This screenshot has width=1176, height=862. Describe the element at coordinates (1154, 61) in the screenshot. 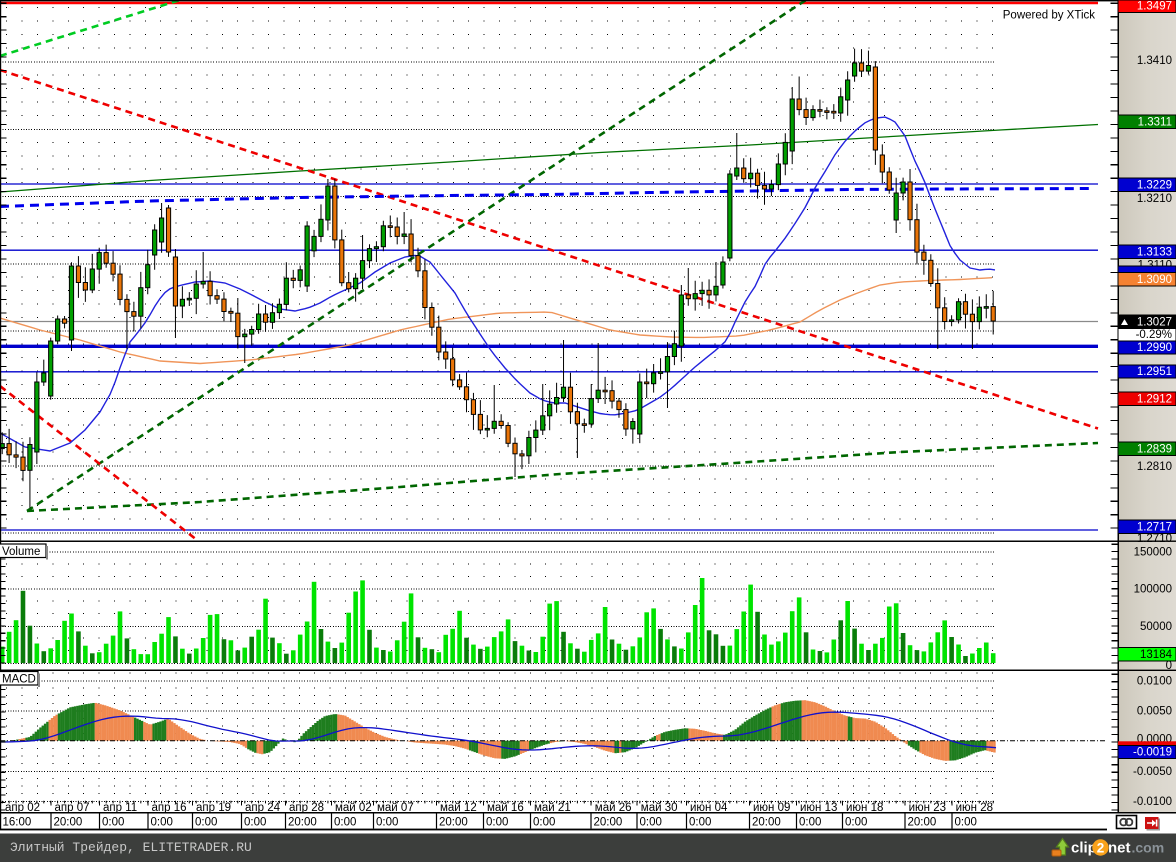

I see `svg-text: 1.3410` at that location.